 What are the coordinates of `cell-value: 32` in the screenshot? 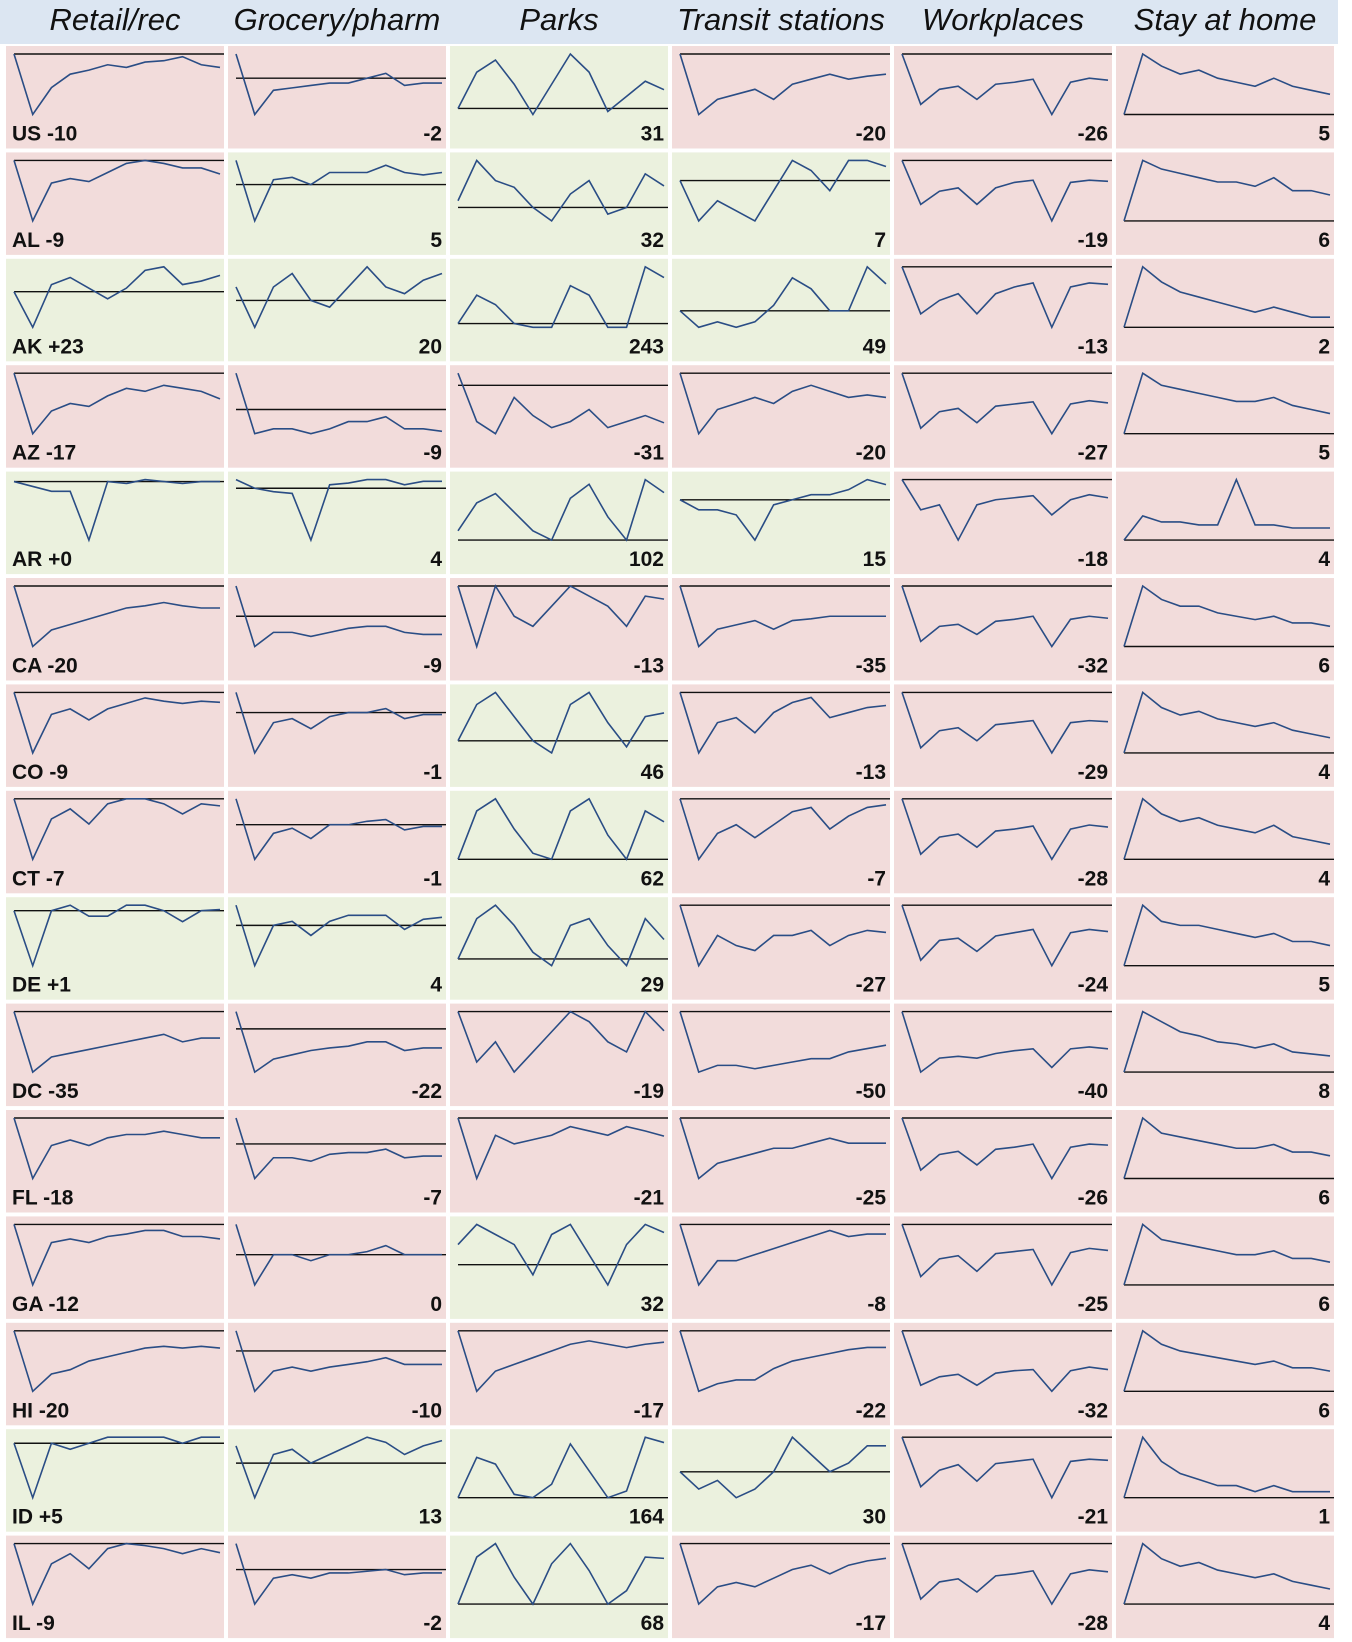 It's located at (652, 1304).